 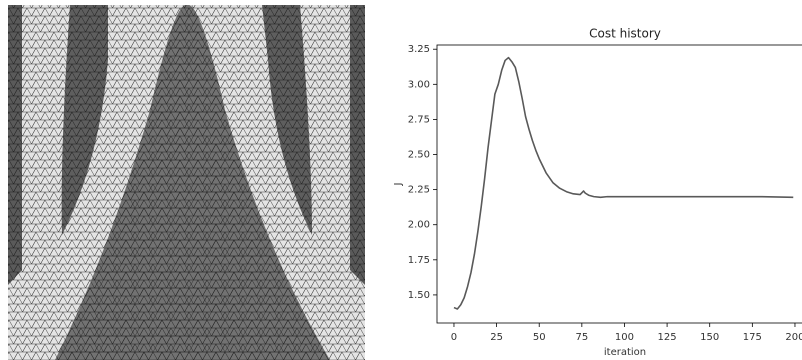 What do you see at coordinates (419, 260) in the screenshot?
I see `y-tick-label: 1.75` at bounding box center [419, 260].